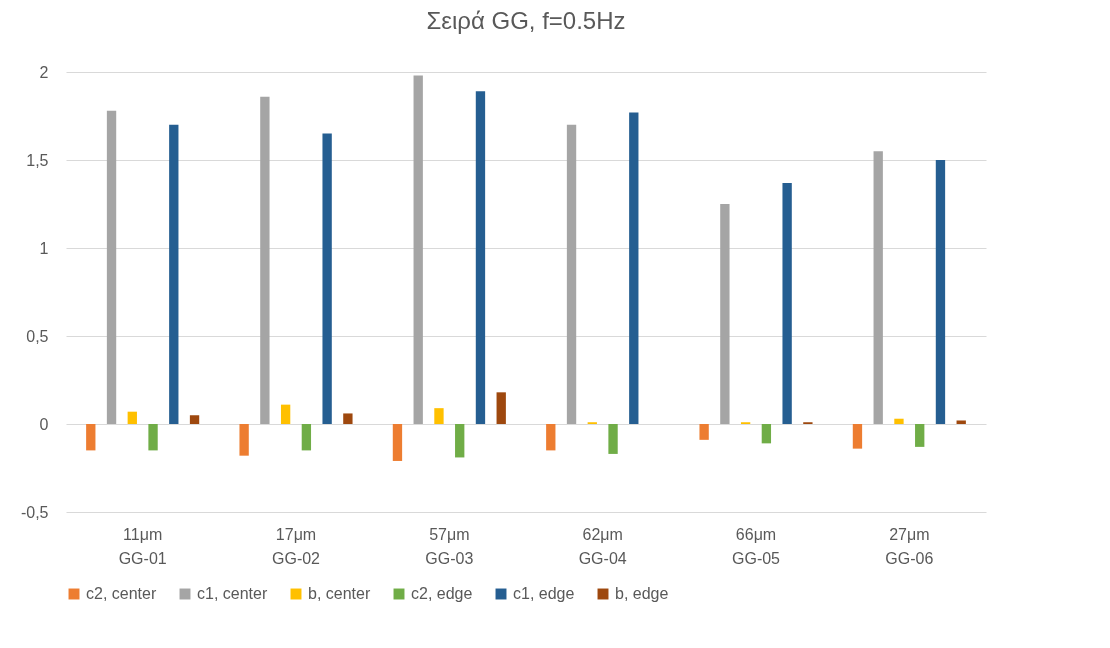 The image size is (1110, 648). Describe the element at coordinates (602, 546) in the screenshot. I see `x-tick-label: 62μm GG-04` at that location.